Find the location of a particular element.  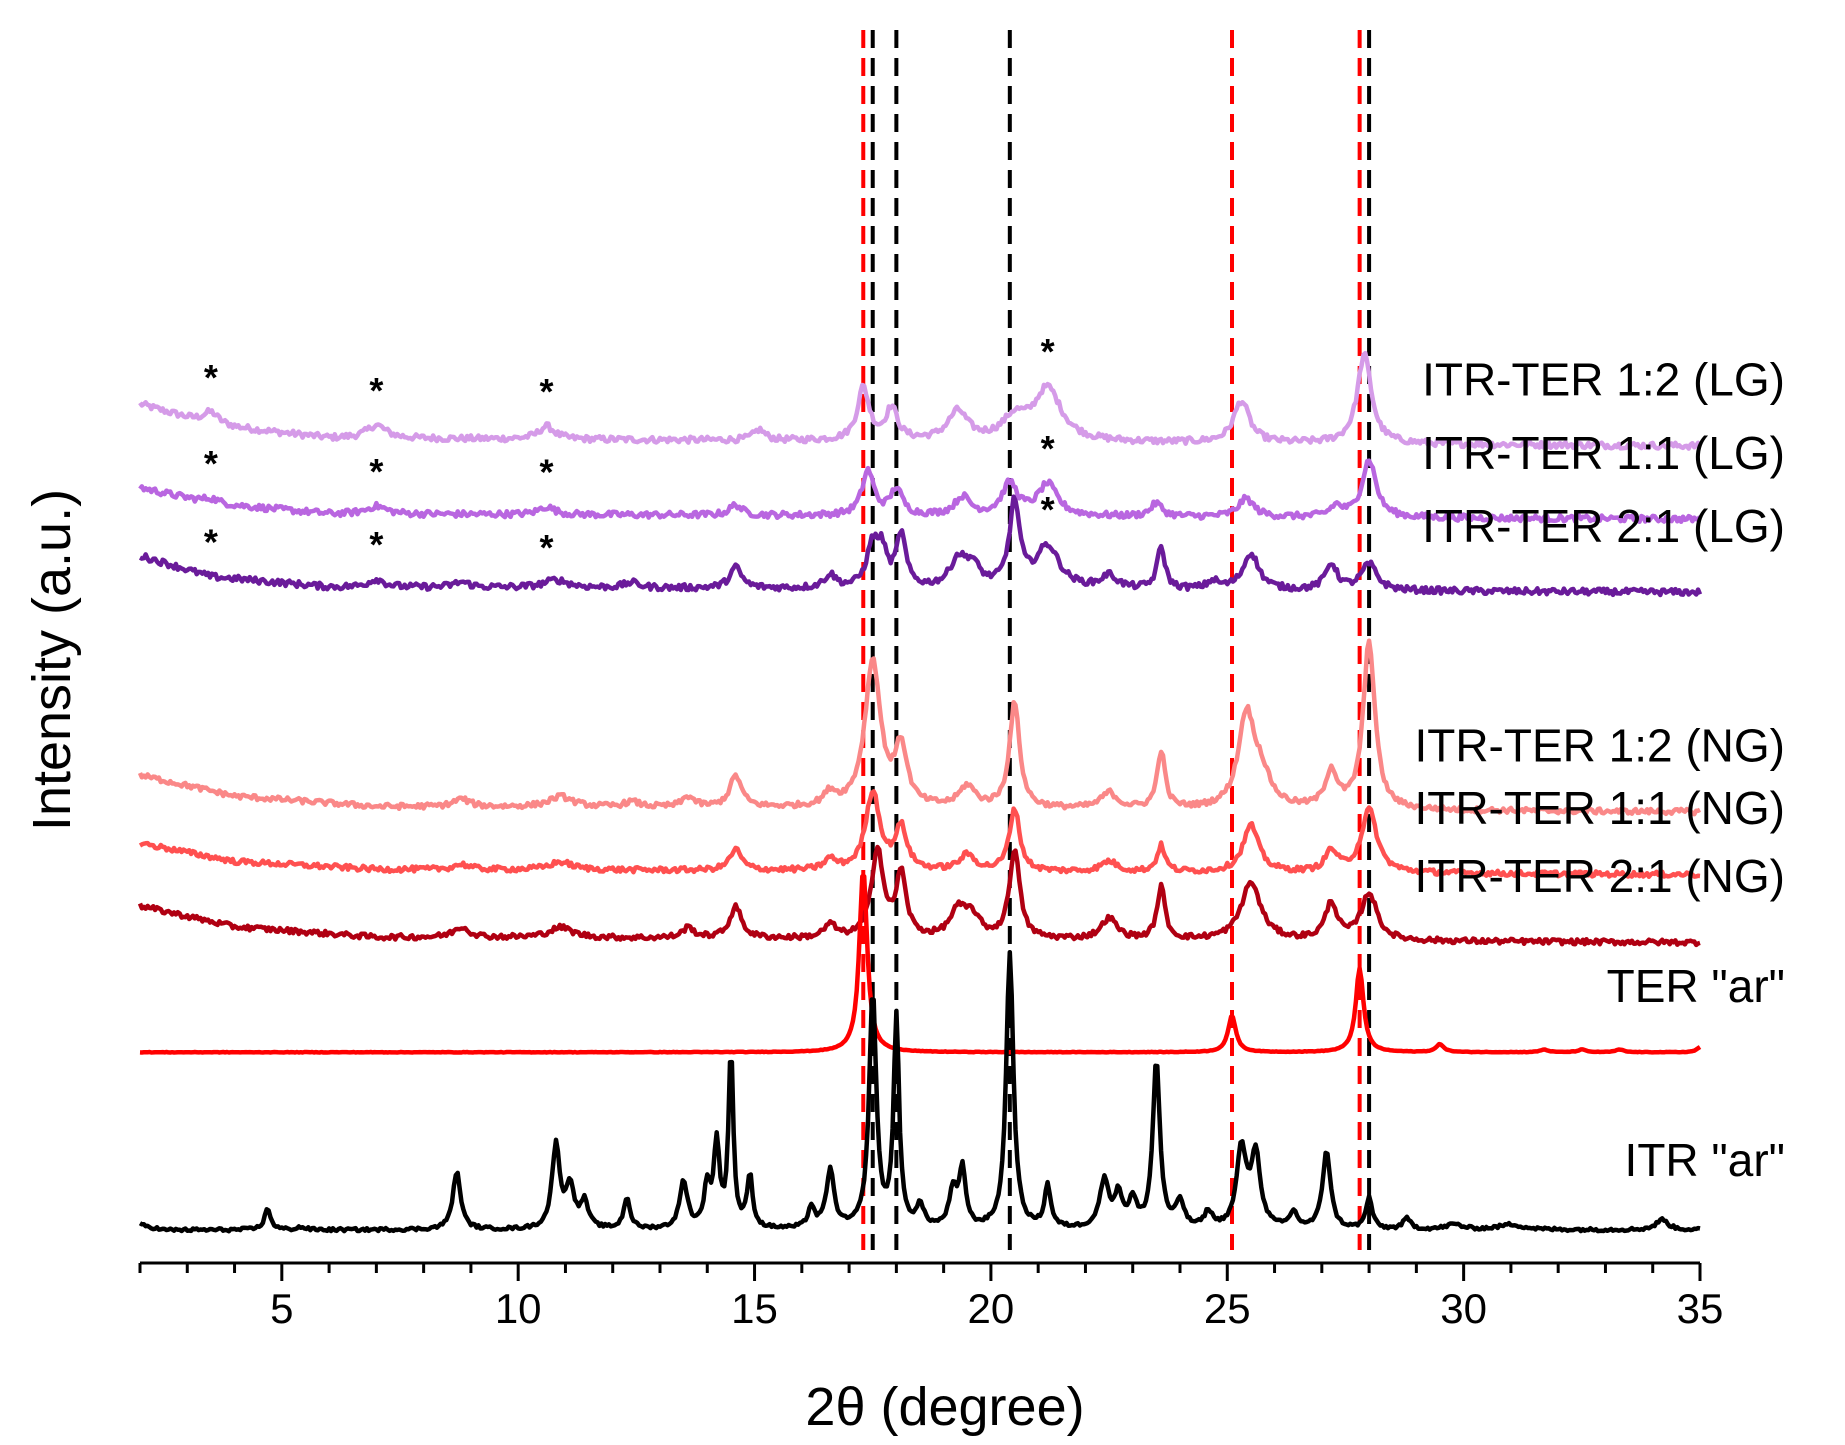

series-label-2: ITR-TER 1:1 (LG) is located at coordinates (1603, 453).